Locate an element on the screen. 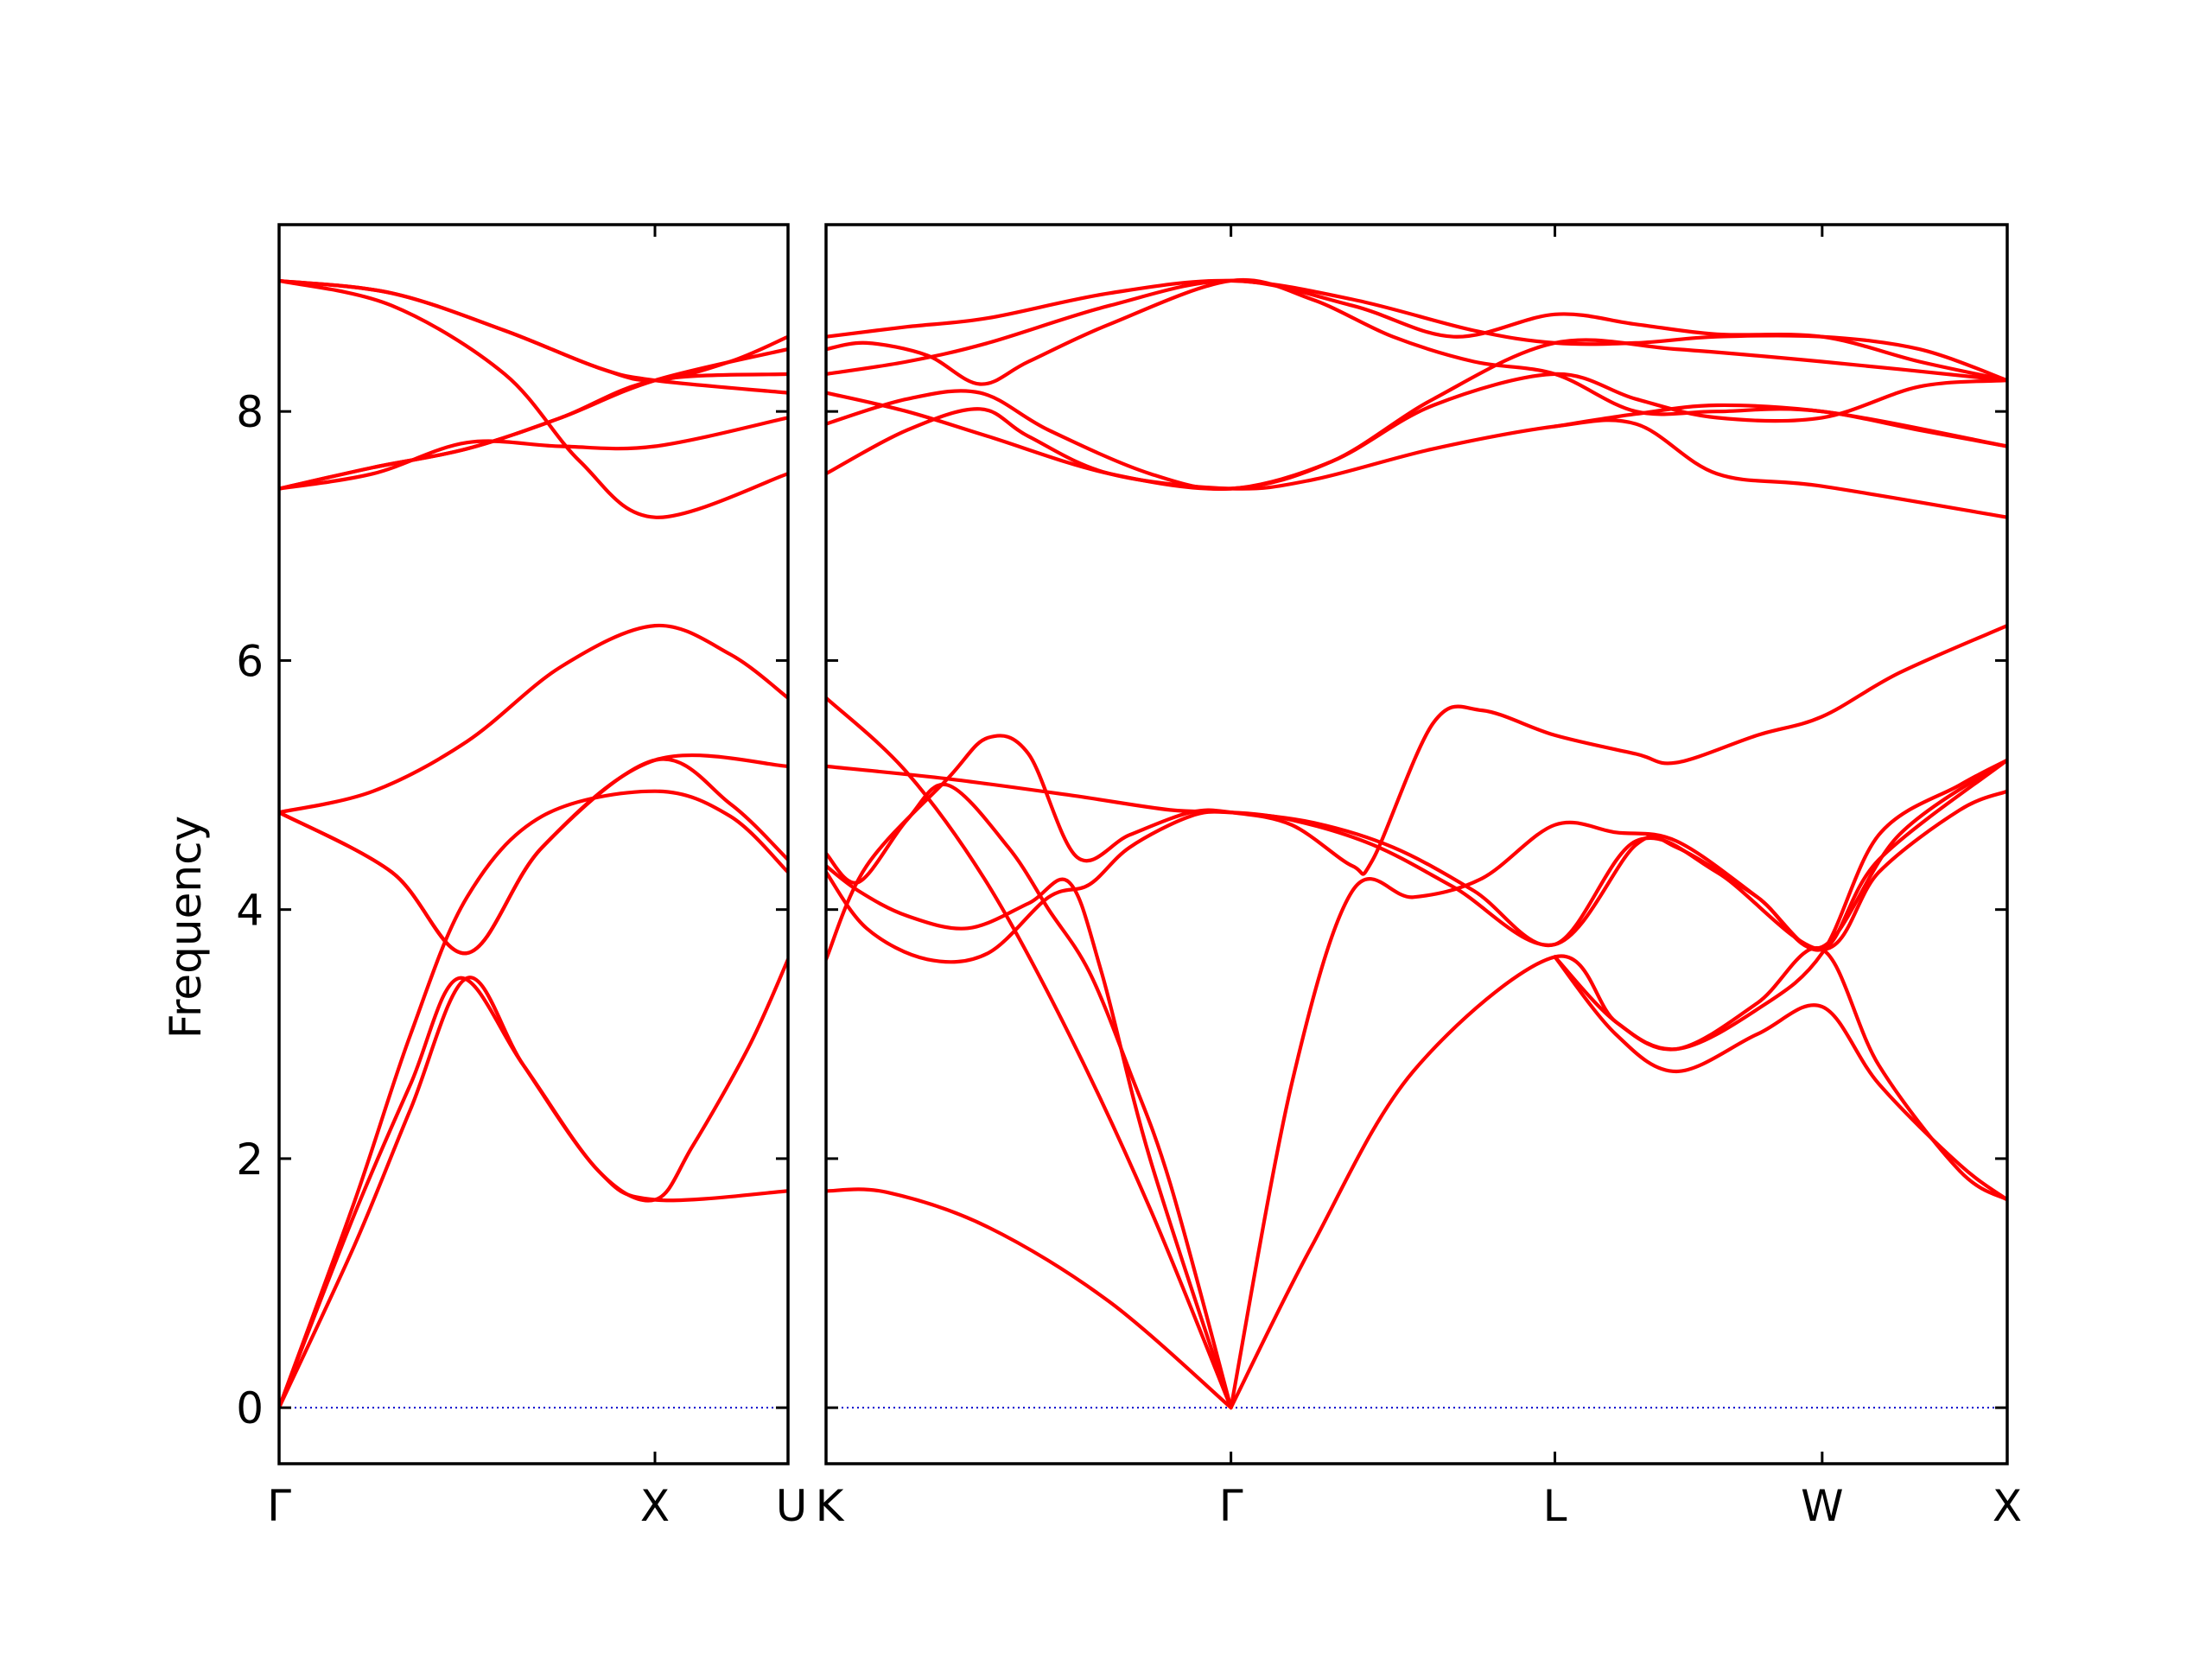 The height and width of the screenshot is (1659, 2212). x-tick-label: U is located at coordinates (792, 1506).